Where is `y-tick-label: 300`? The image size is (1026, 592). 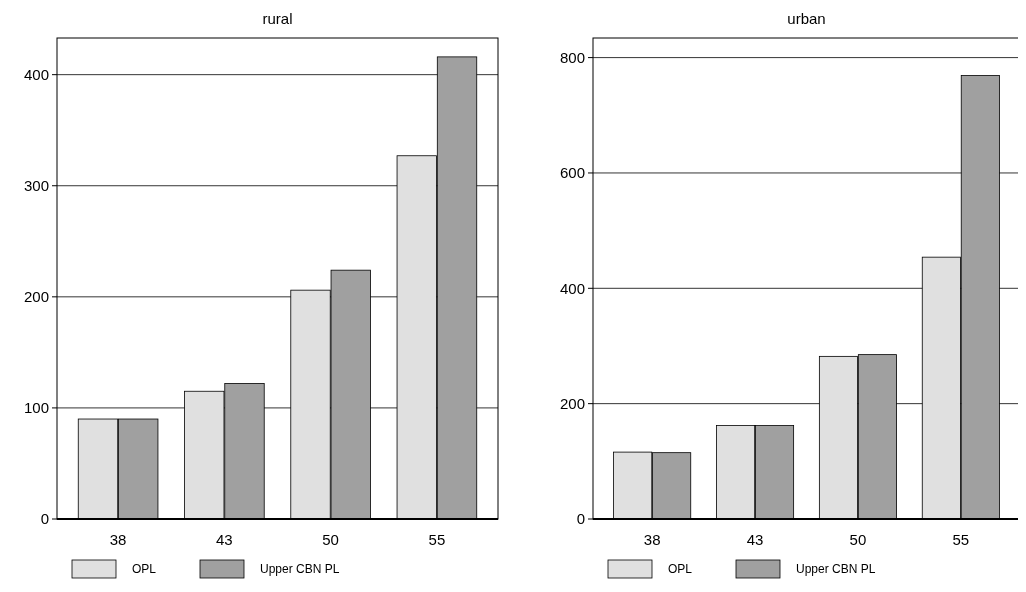
y-tick-label: 300 is located at coordinates (36, 185).